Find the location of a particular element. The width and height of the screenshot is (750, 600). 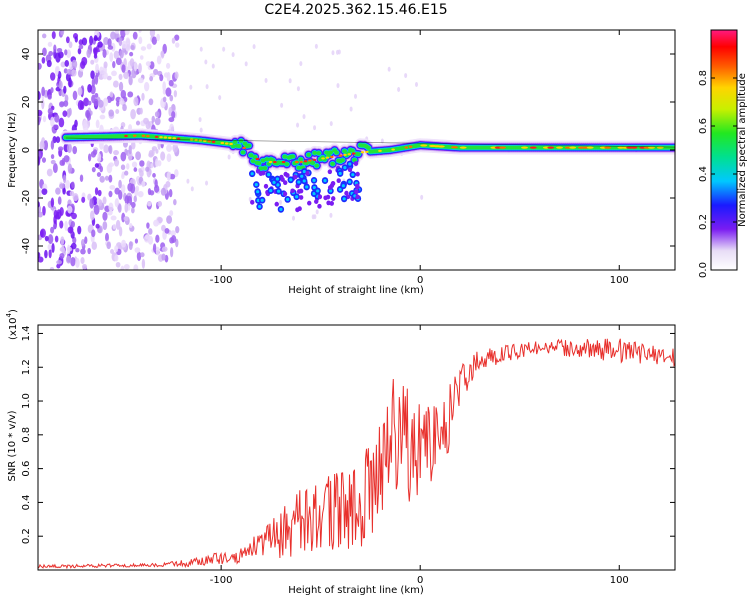

x-tick-label: 100 is located at coordinates (619, 280).